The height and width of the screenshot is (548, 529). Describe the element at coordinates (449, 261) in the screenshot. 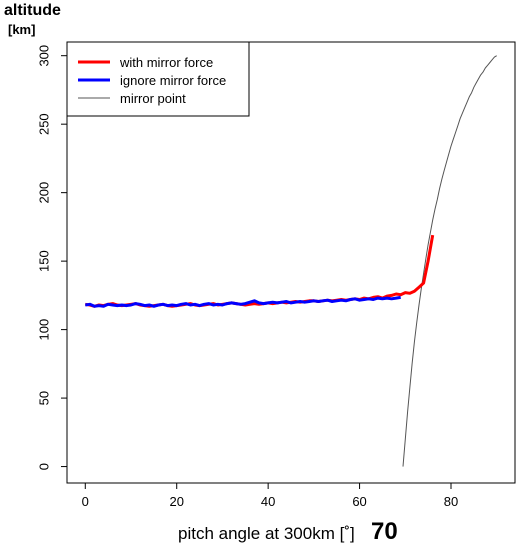

I see `series-line-mirror-point` at that location.